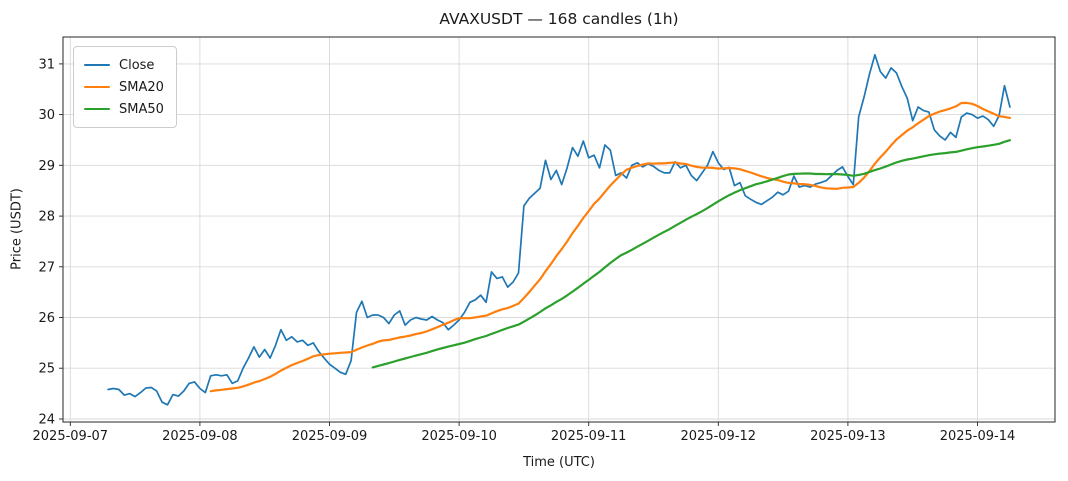 This screenshot has height=481, width=1068. I want to click on y-tick-label: 24, so click(46, 420).